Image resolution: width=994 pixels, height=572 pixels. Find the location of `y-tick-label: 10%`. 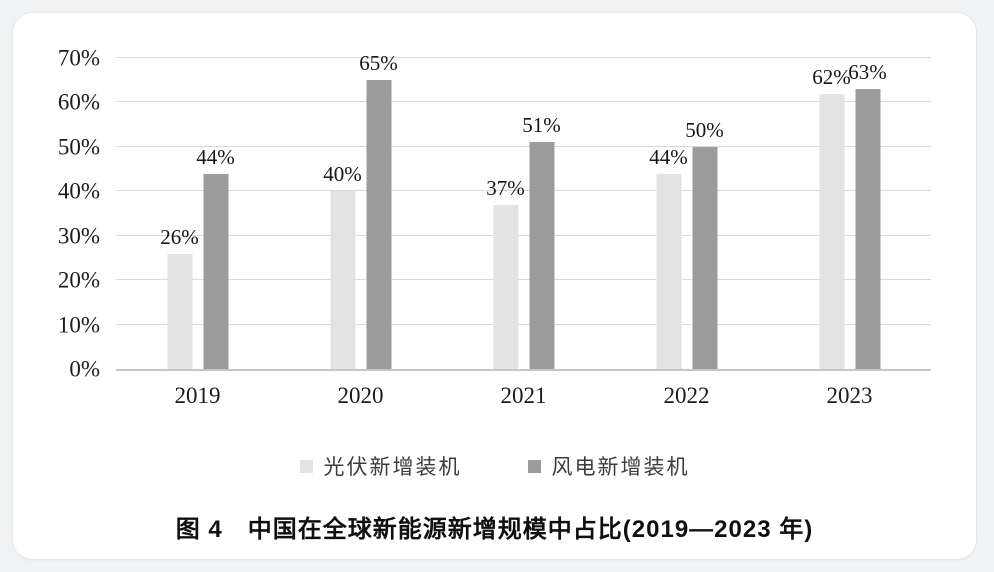

y-tick-label: 10% is located at coordinates (78, 325).